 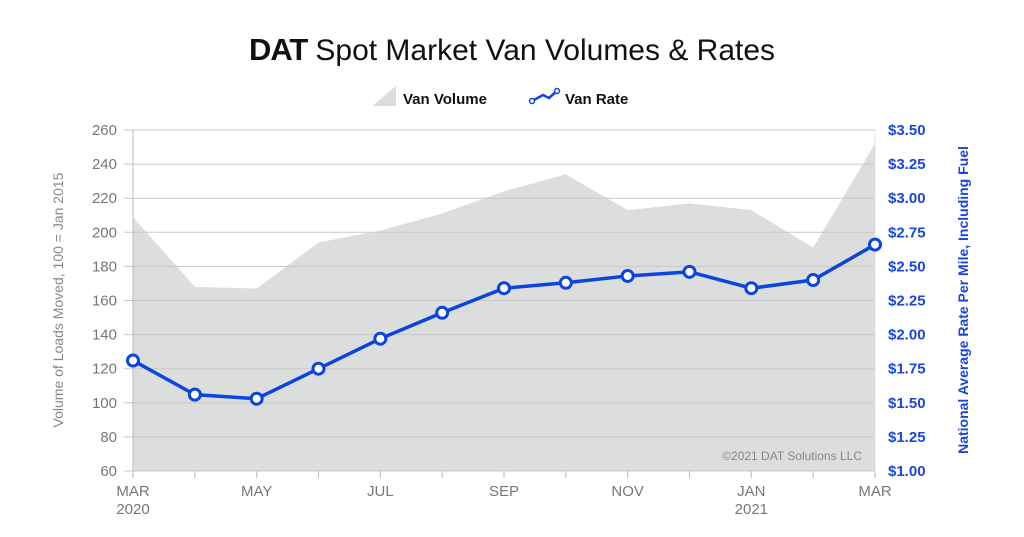 I want to click on y-left-tick-label: 220, so click(x=104, y=198).